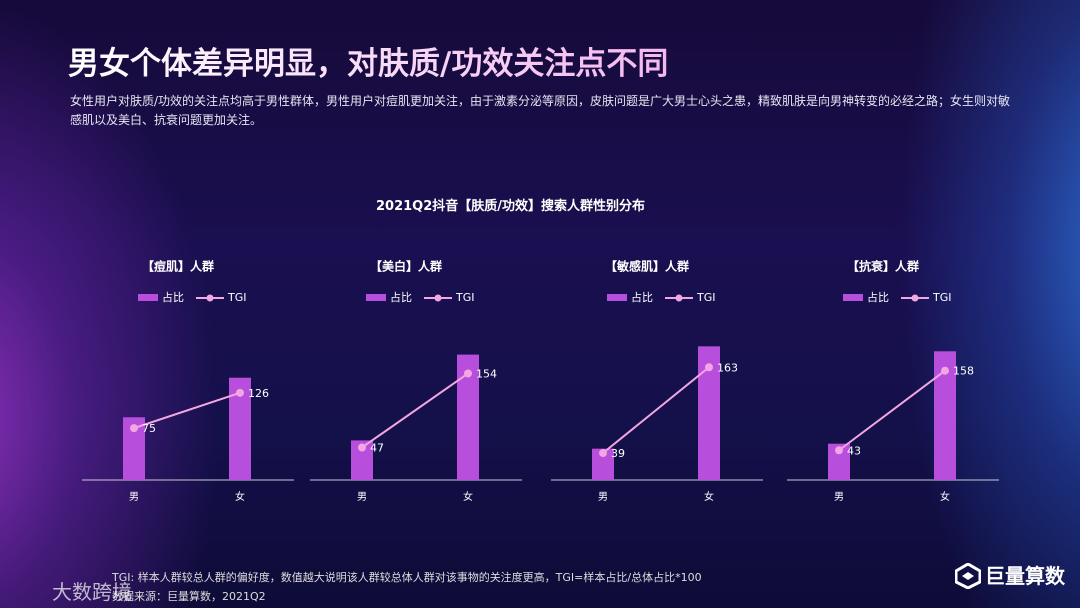 This screenshot has height=608, width=1080. Describe the element at coordinates (647, 266) in the screenshot. I see `chart-title: 【敏感肌】人群` at that location.